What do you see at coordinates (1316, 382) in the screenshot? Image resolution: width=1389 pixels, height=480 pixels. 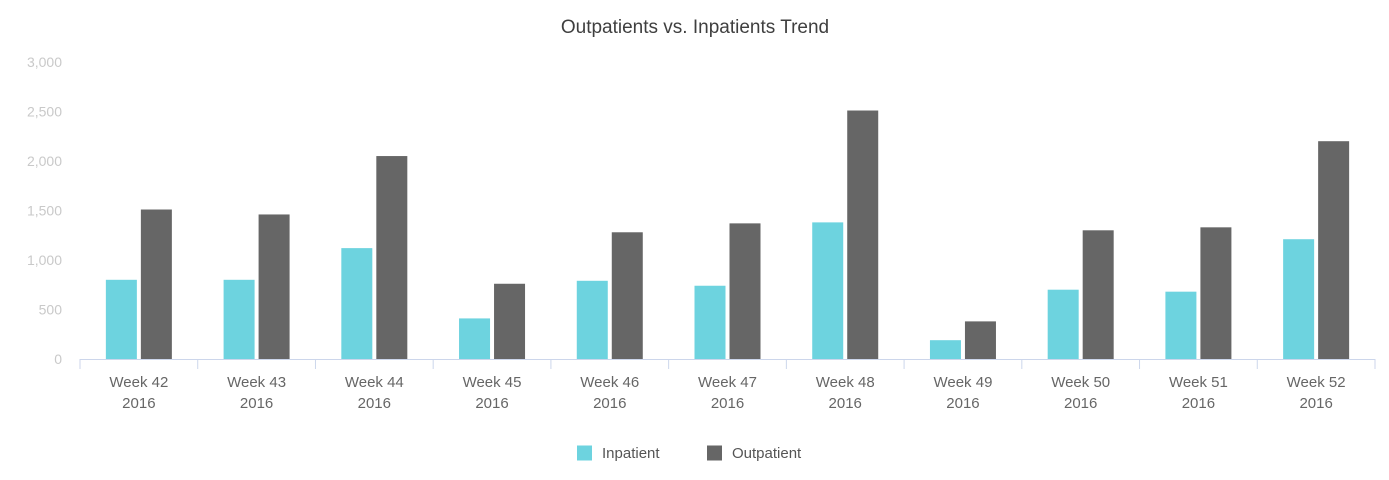 I see `x-tick-label-week: Week 52` at bounding box center [1316, 382].